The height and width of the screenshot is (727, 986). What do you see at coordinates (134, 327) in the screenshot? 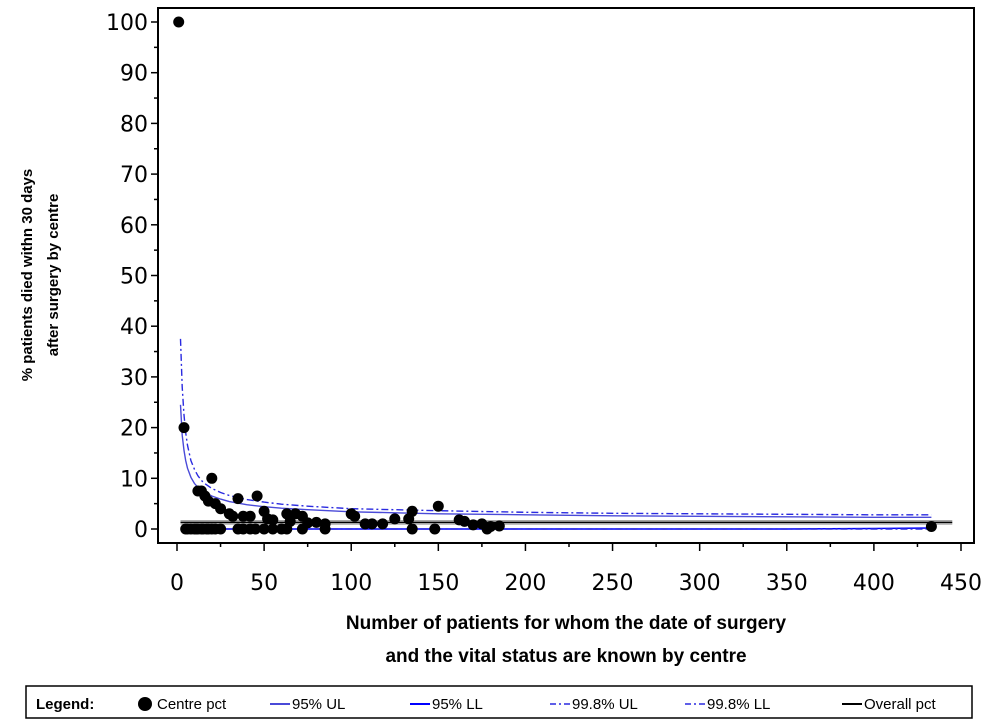
I see `y-tick-label: 40` at bounding box center [134, 327].